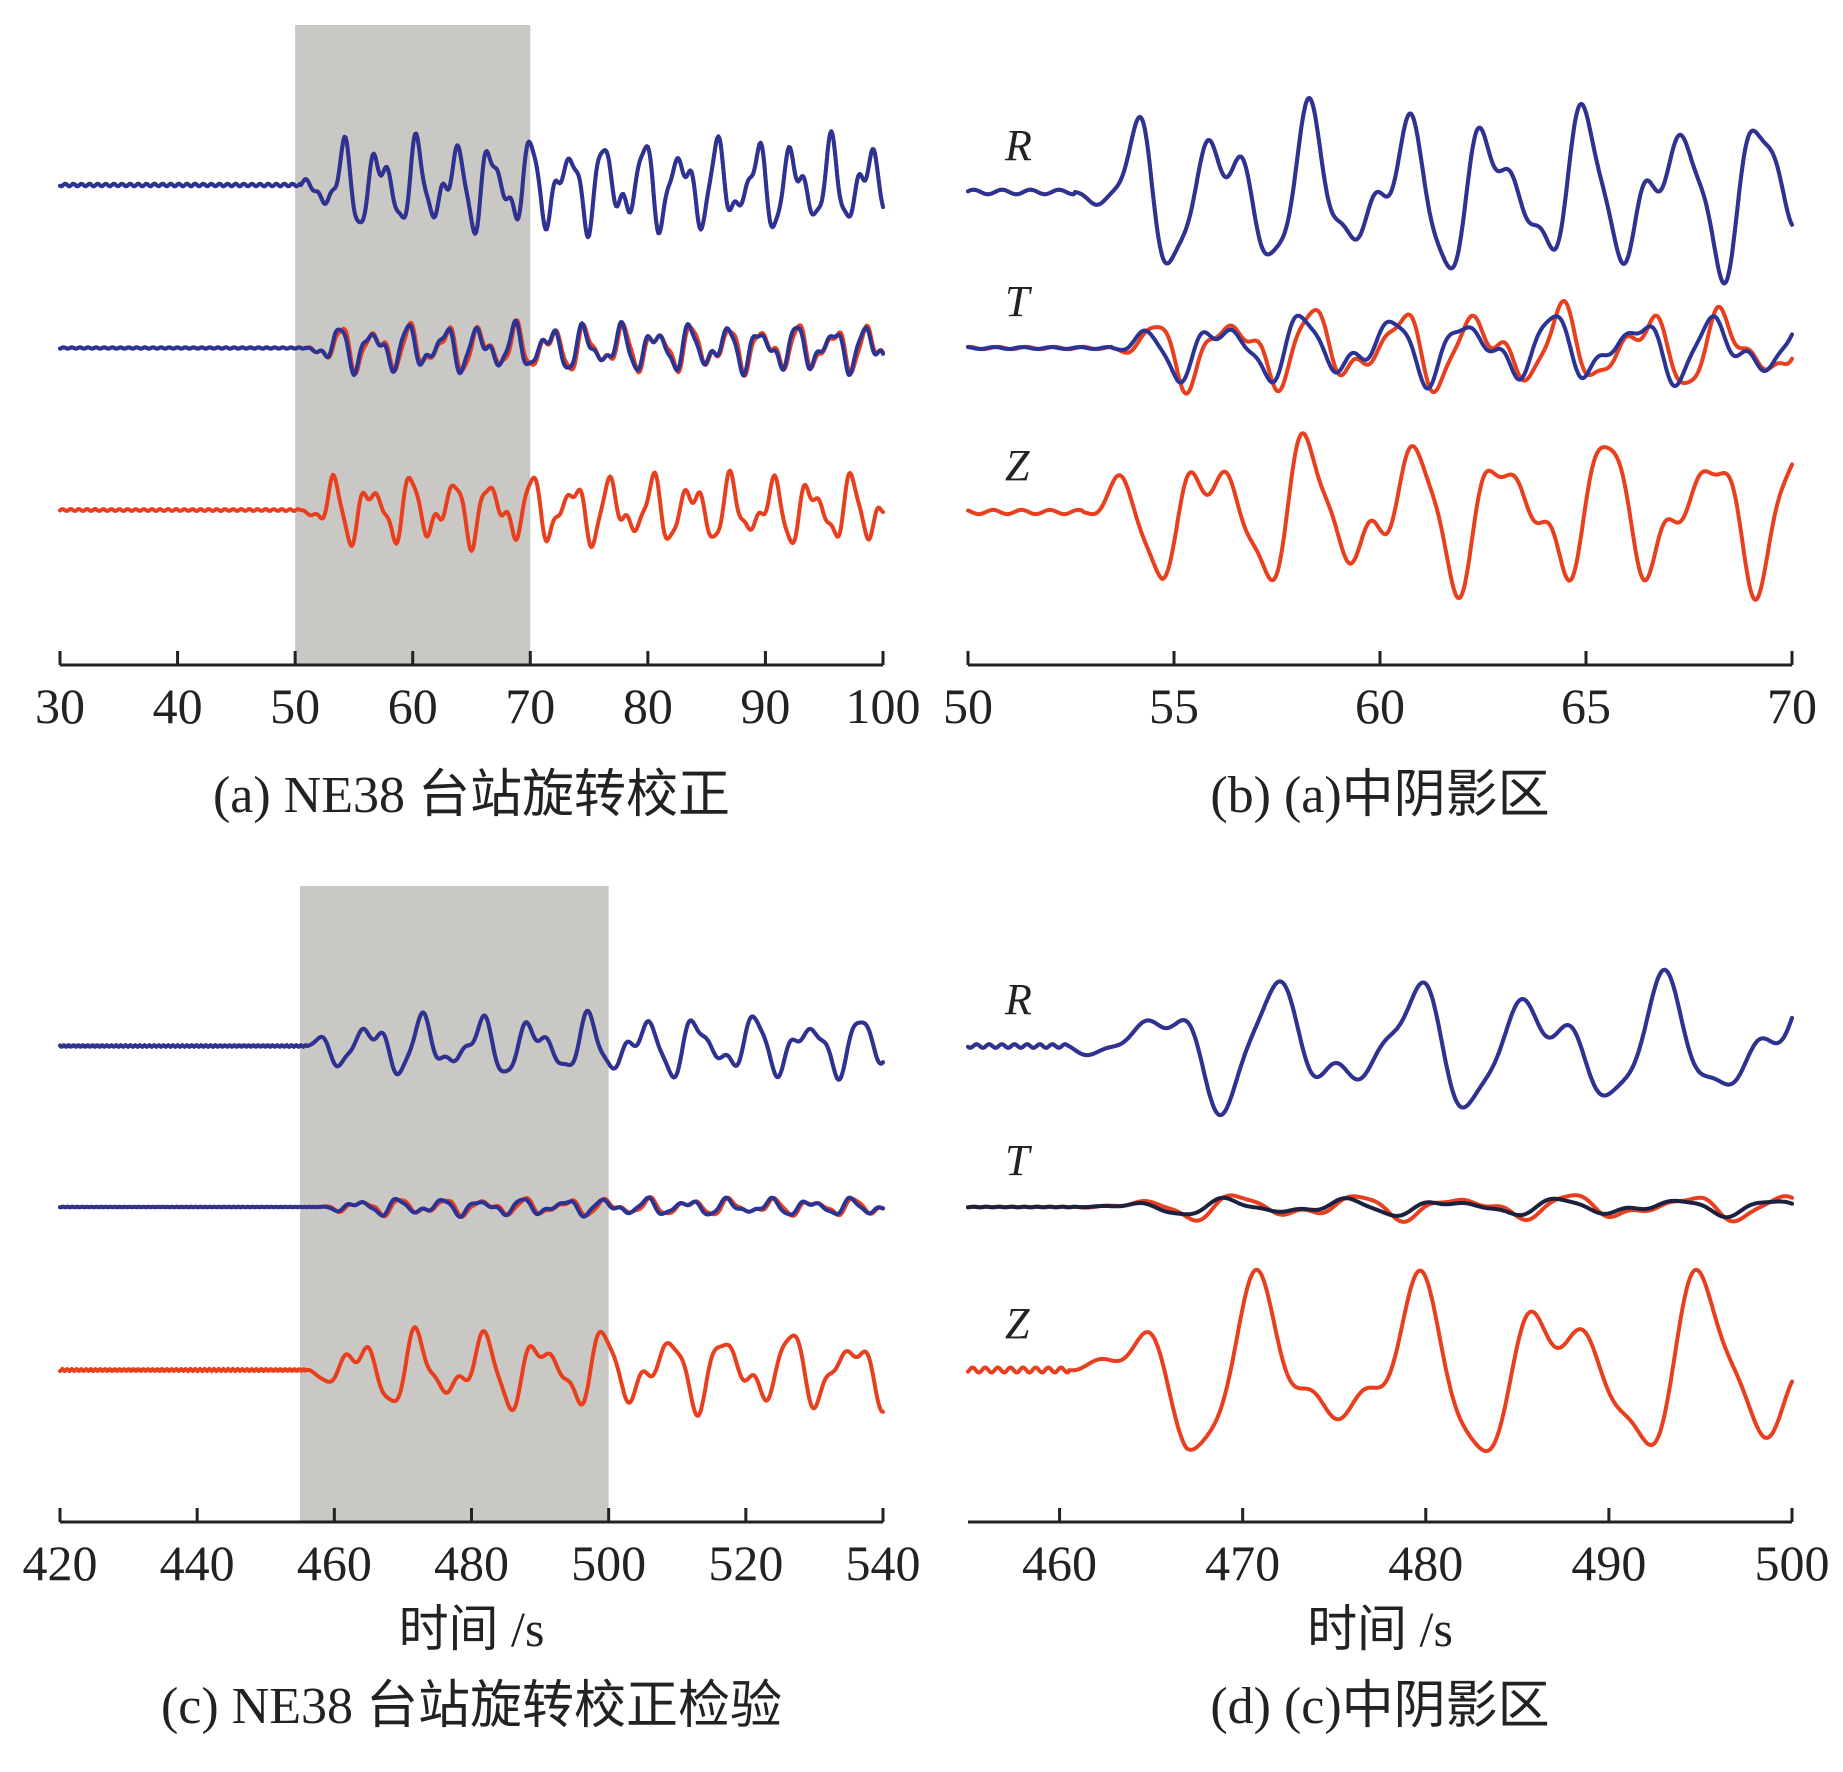 The width and height of the screenshot is (1843, 1772). What do you see at coordinates (471, 1706) in the screenshot?
I see `panel-caption: (c) NE38 台站旋转校正检验` at bounding box center [471, 1706].